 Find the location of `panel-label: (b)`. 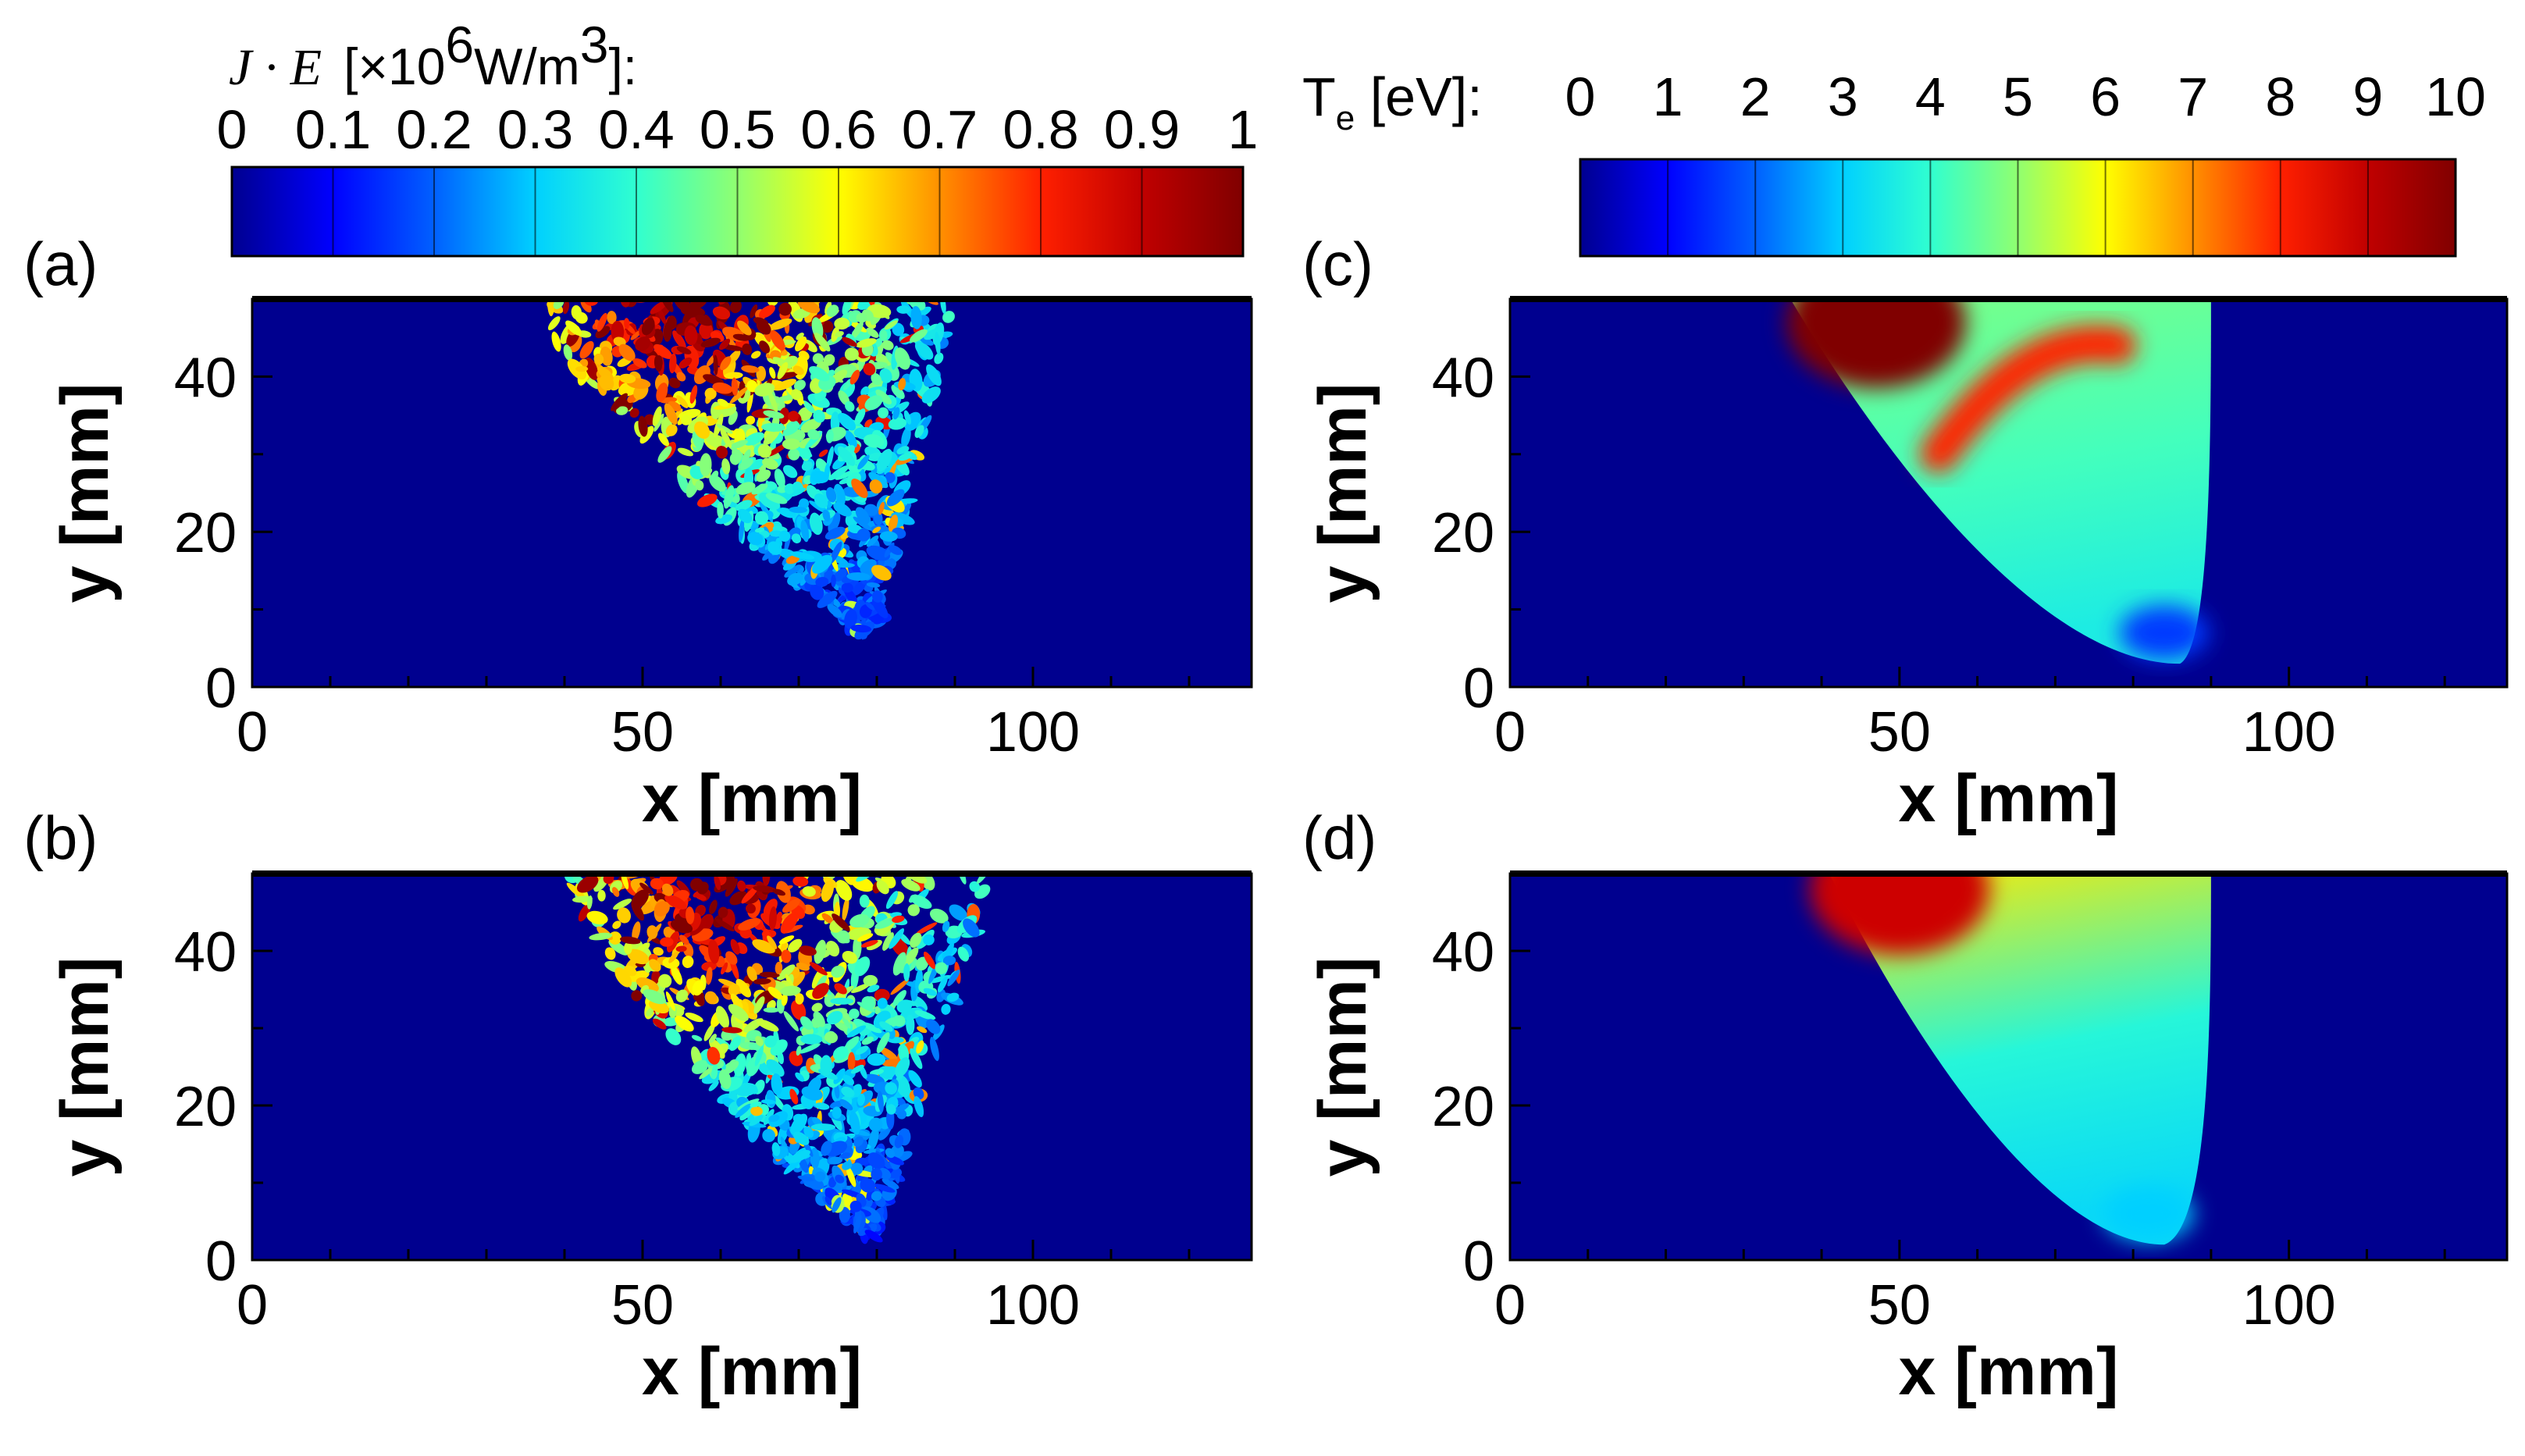

panel-label: (b) is located at coordinates (60, 837).